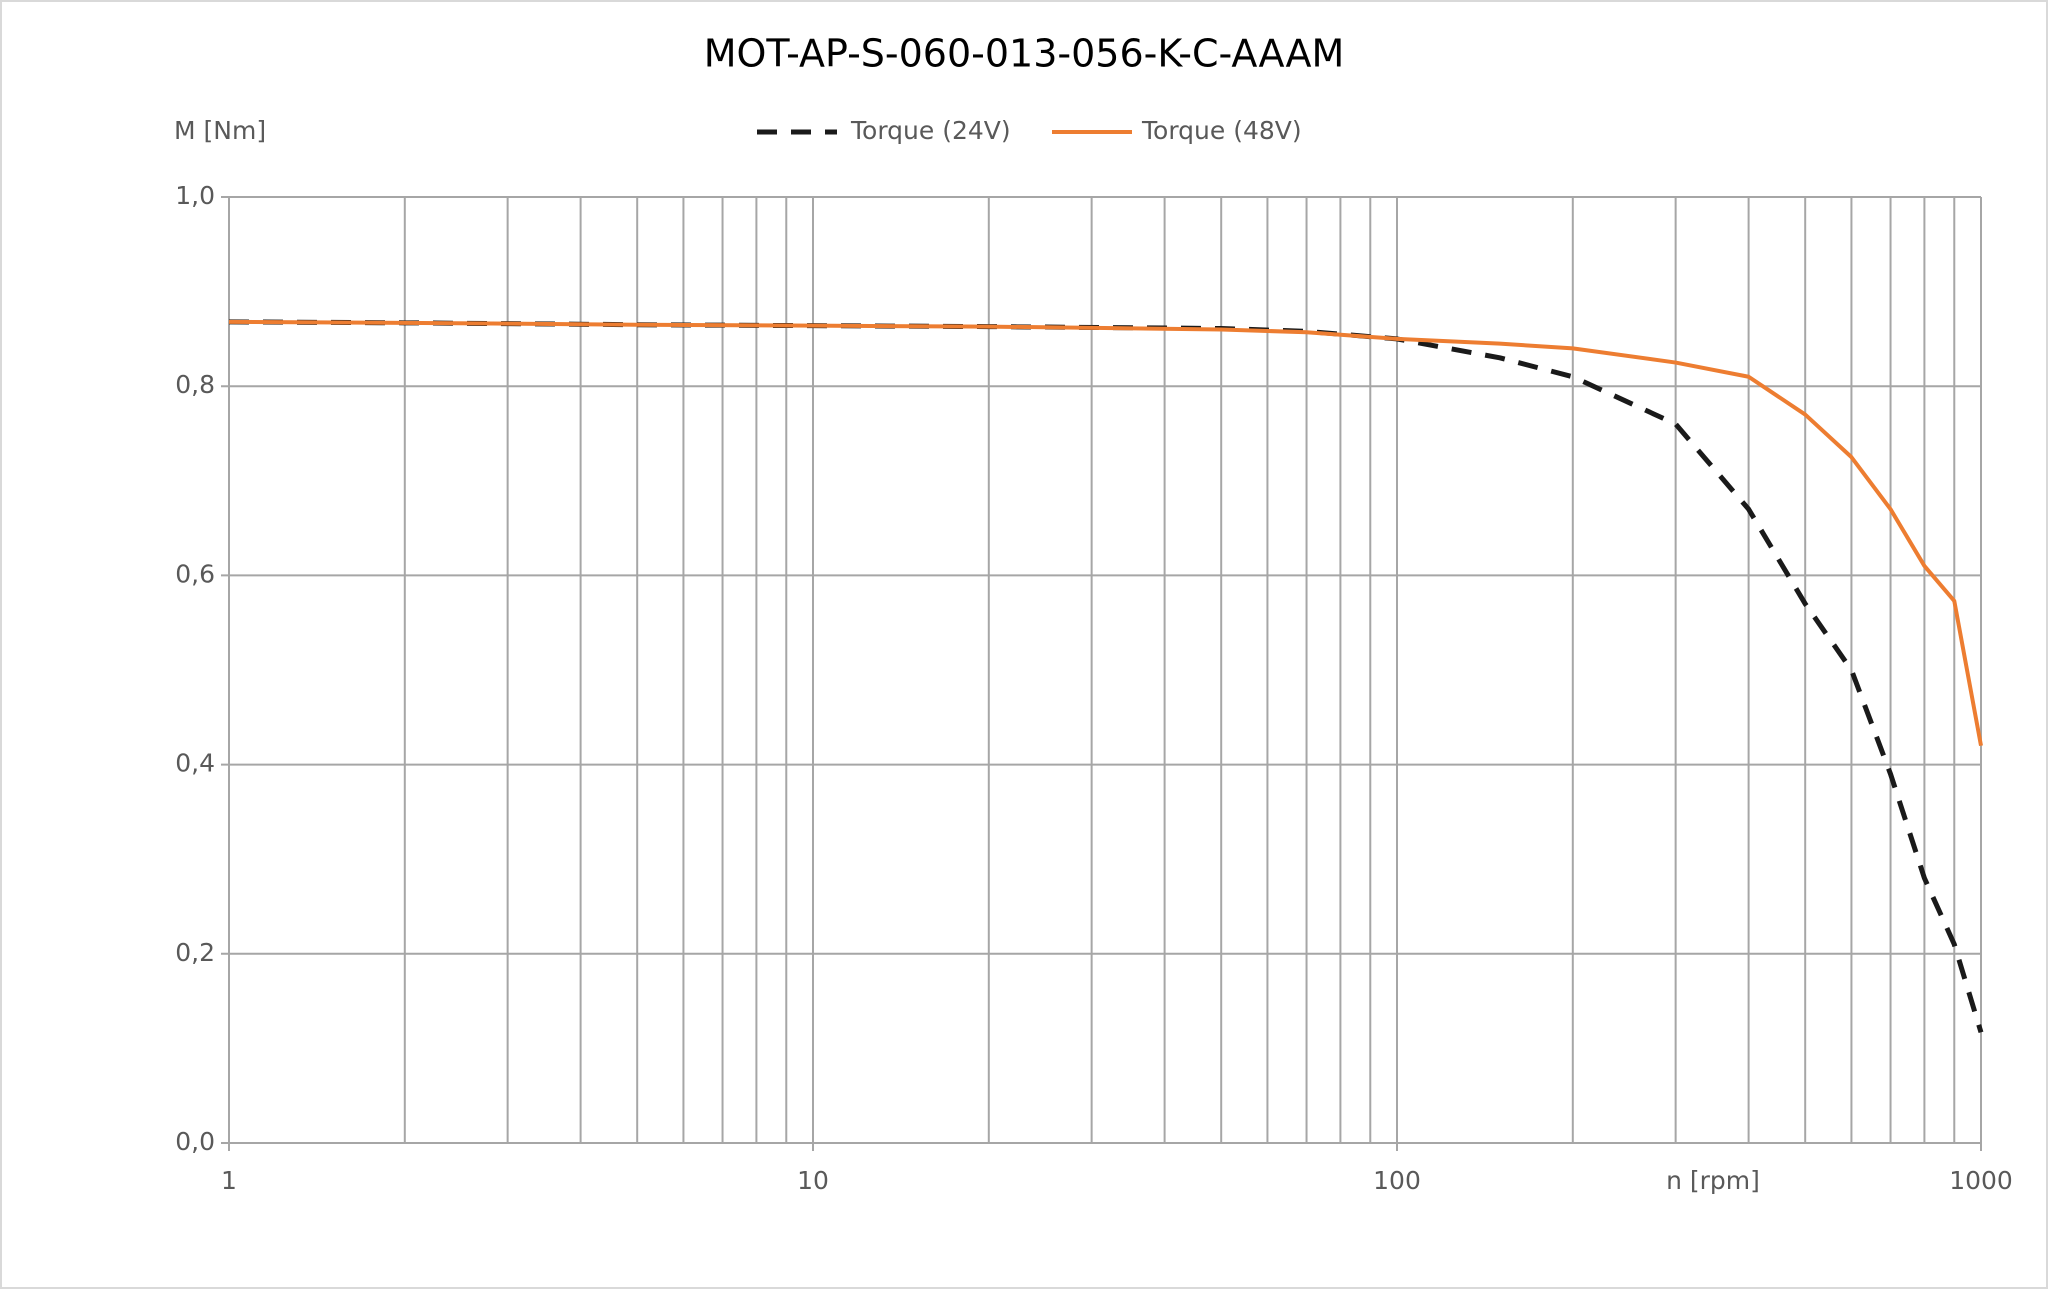 Image resolution: width=2048 pixels, height=1289 pixels. Describe the element at coordinates (1221, 130) in the screenshot. I see `legend-label: Torque (48V)` at that location.